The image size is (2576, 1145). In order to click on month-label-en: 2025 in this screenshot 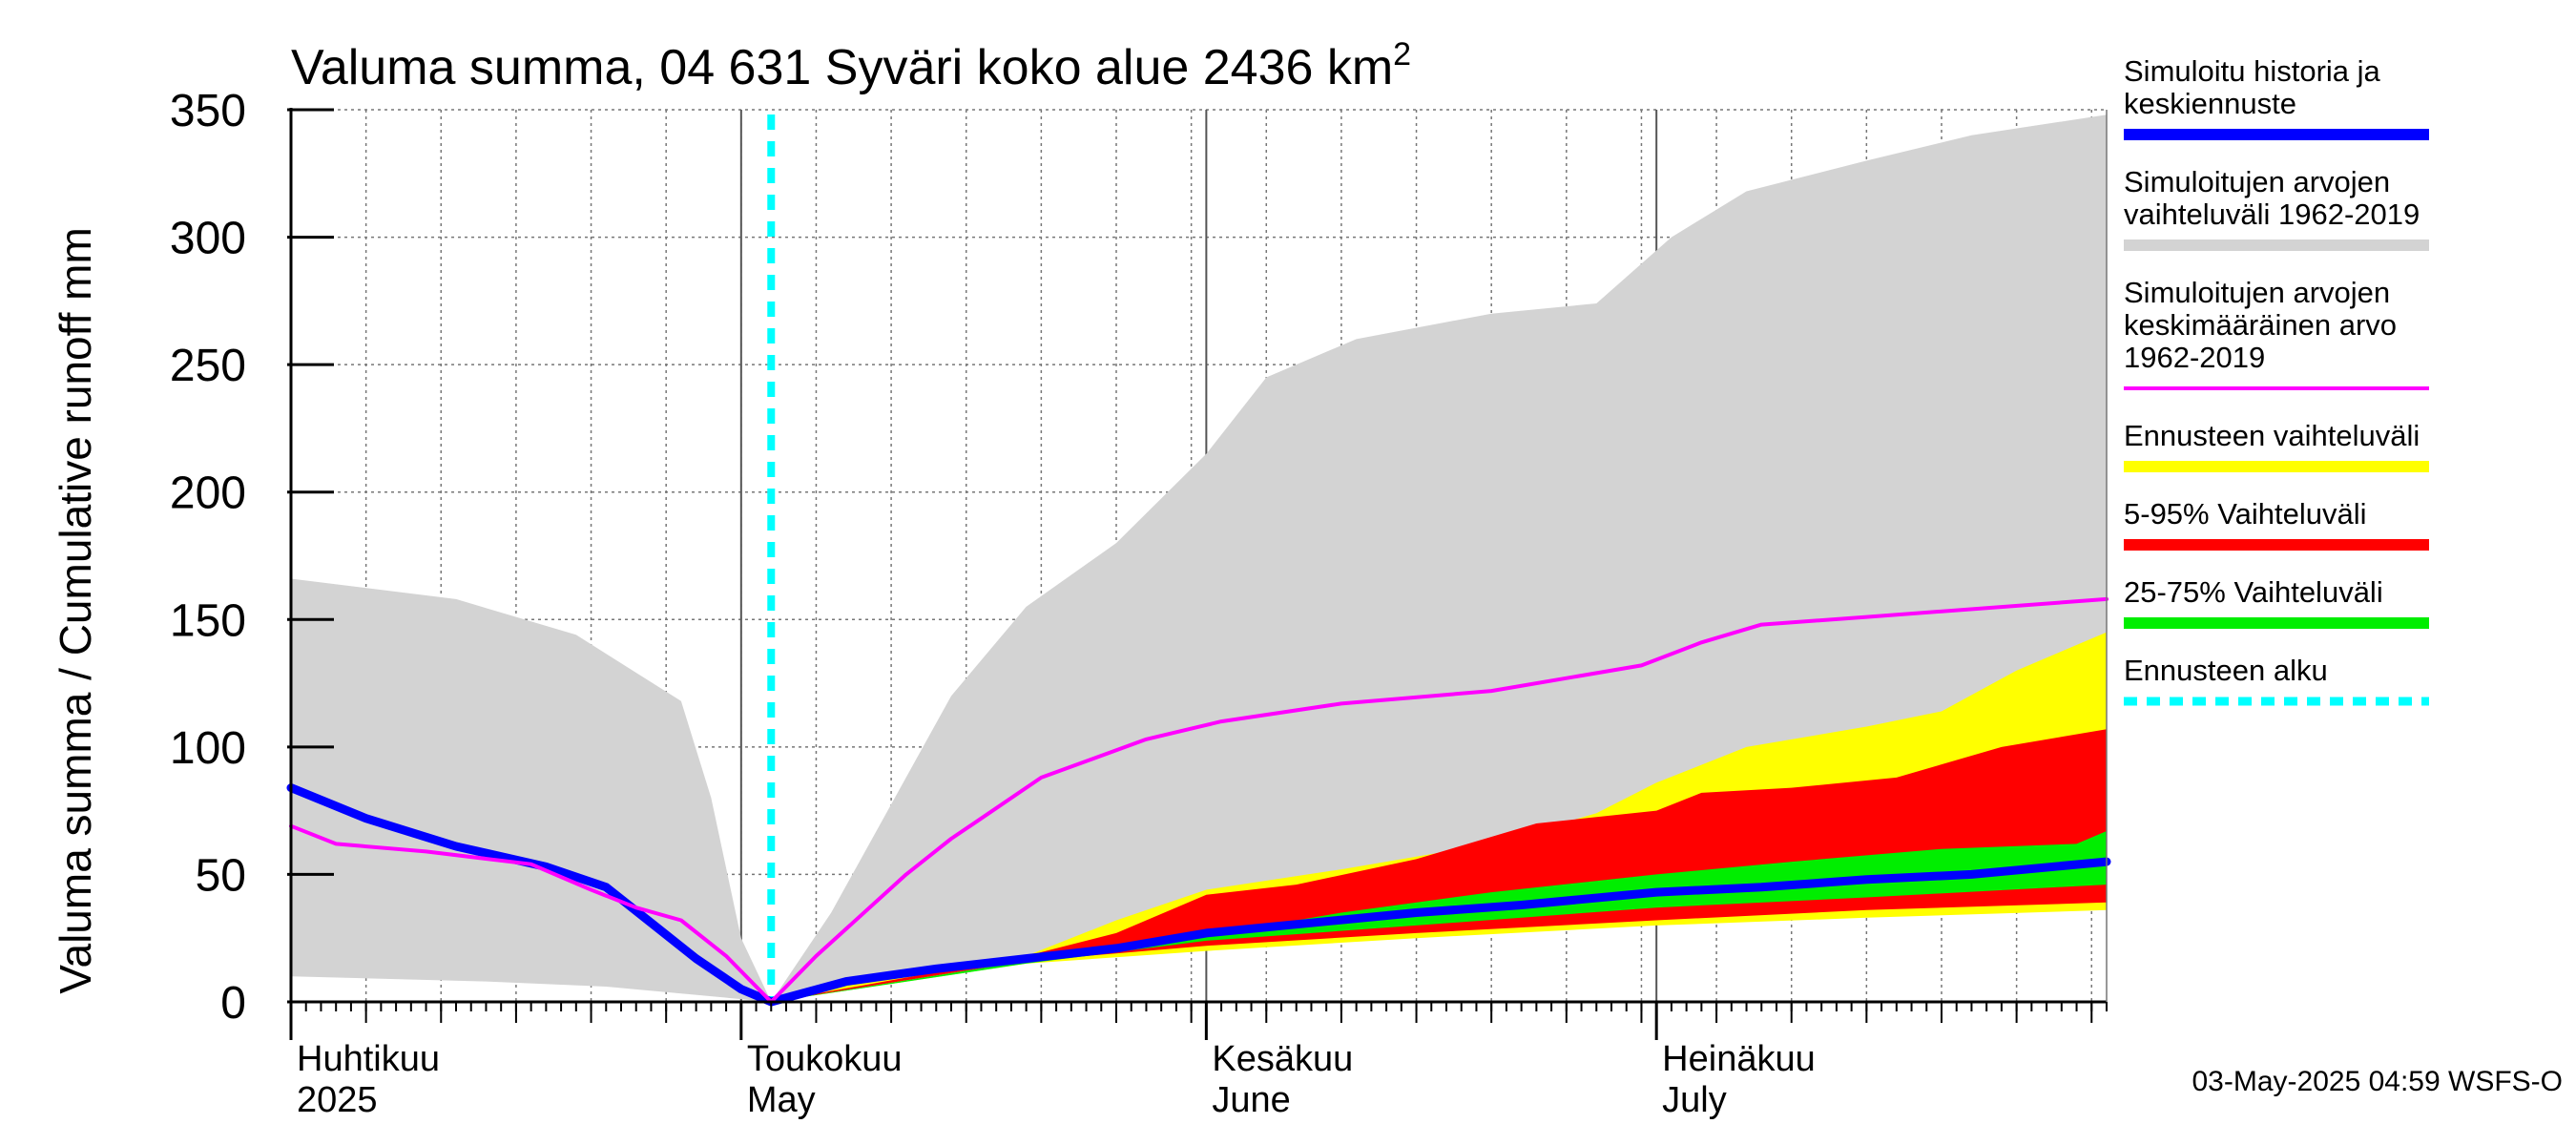, I will do `click(337, 1100)`.